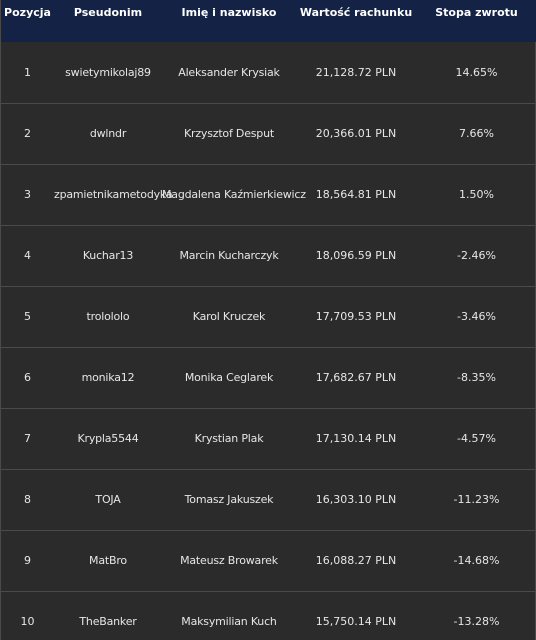  I want to click on cell-return-rate: -2.46%, so click(476, 255).